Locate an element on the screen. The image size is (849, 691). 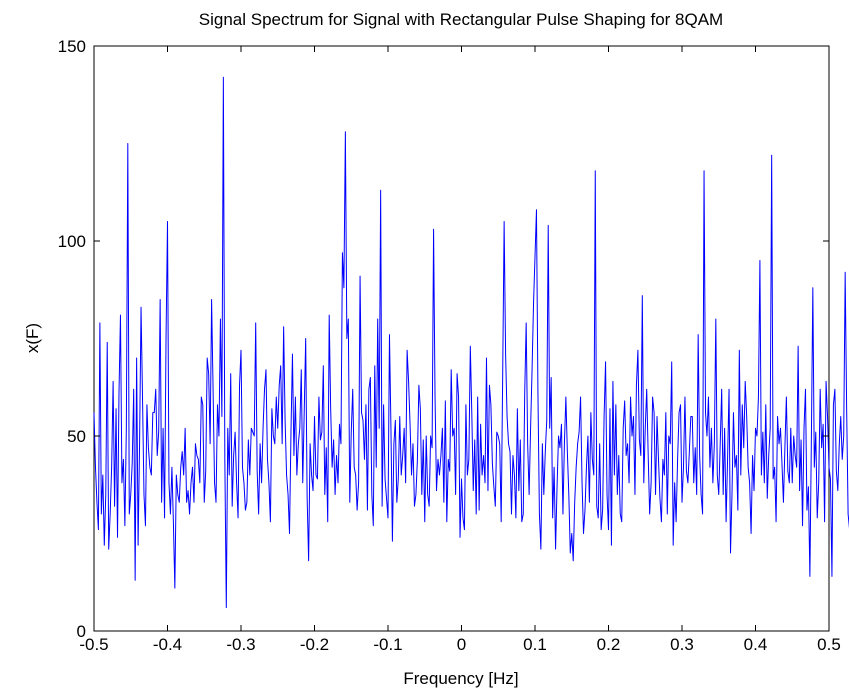
x-tick-label: 0.5 is located at coordinates (829, 644).